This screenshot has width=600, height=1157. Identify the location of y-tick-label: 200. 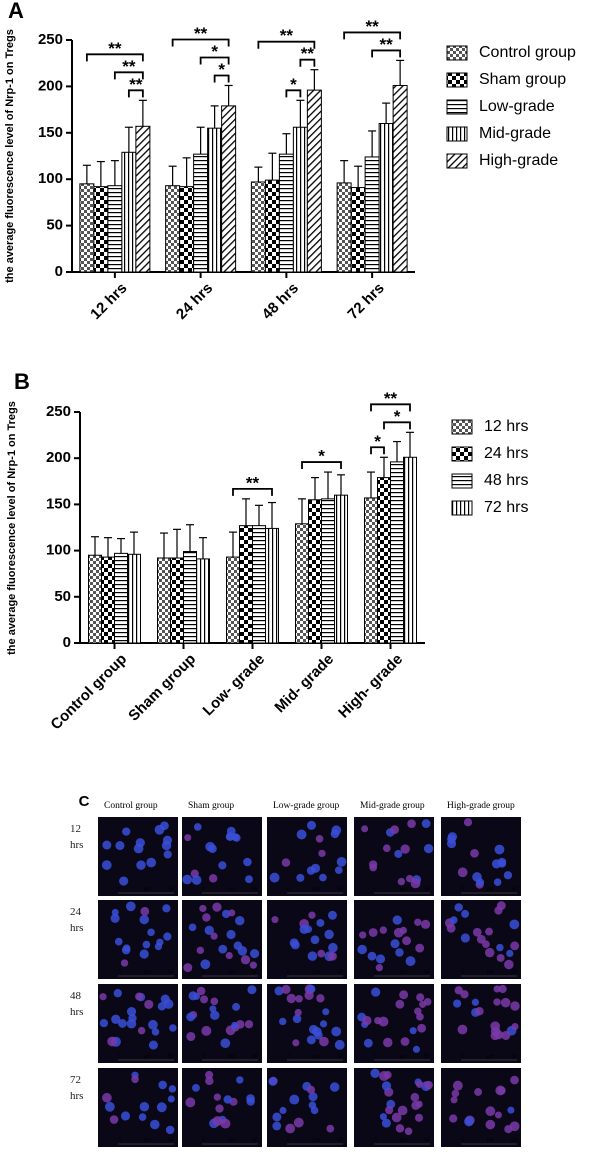
(58, 457).